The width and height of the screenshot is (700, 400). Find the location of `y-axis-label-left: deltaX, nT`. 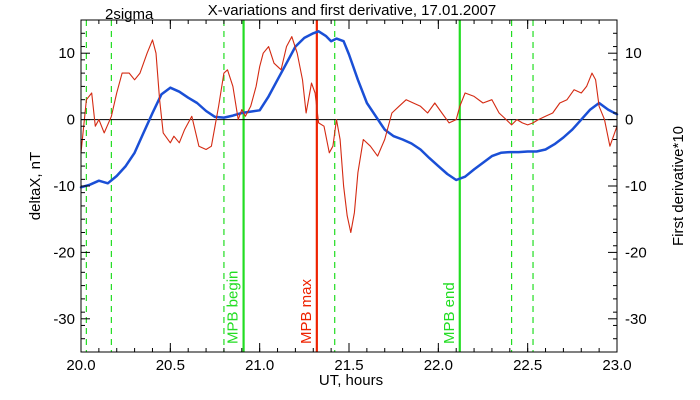

y-axis-label-left: deltaX, nT is located at coordinates (35, 186).